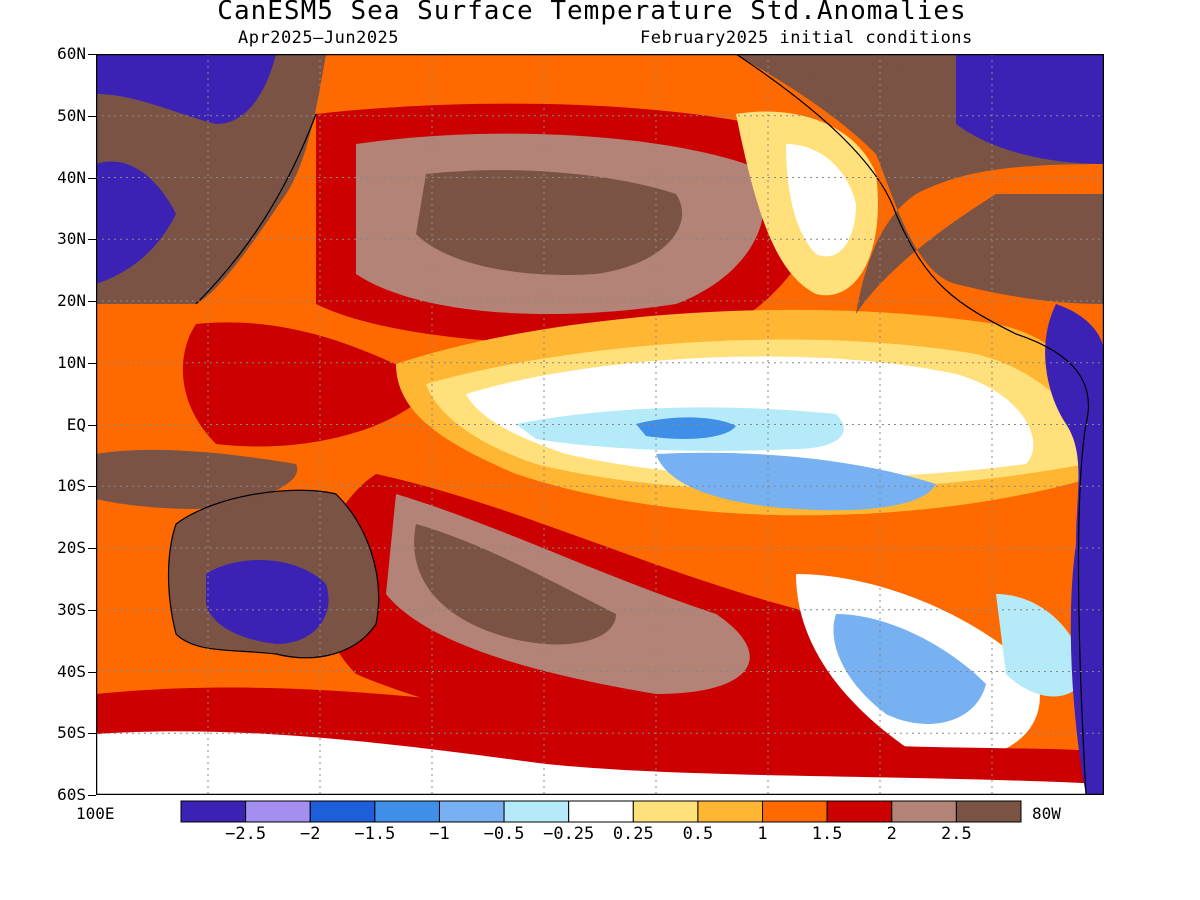  Describe the element at coordinates (76, 424) in the screenshot. I see `latitude-label: EQ` at that location.